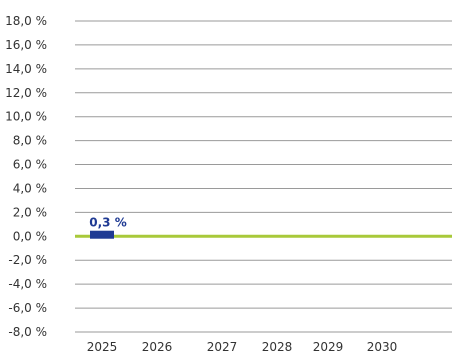 The image size is (452, 354). What do you see at coordinates (242, 347) in the screenshot?
I see `x-axis-tick-labels: 2025 2026 2027 2028 2029 2030` at bounding box center [242, 347].